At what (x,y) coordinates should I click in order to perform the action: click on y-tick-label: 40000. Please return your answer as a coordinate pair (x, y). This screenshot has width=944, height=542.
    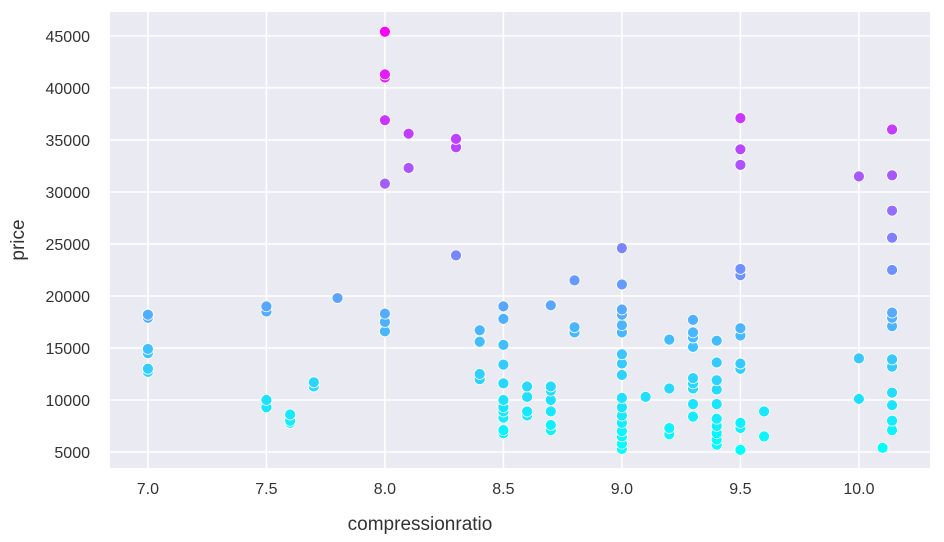
    Looking at the image, I should click on (68, 89).